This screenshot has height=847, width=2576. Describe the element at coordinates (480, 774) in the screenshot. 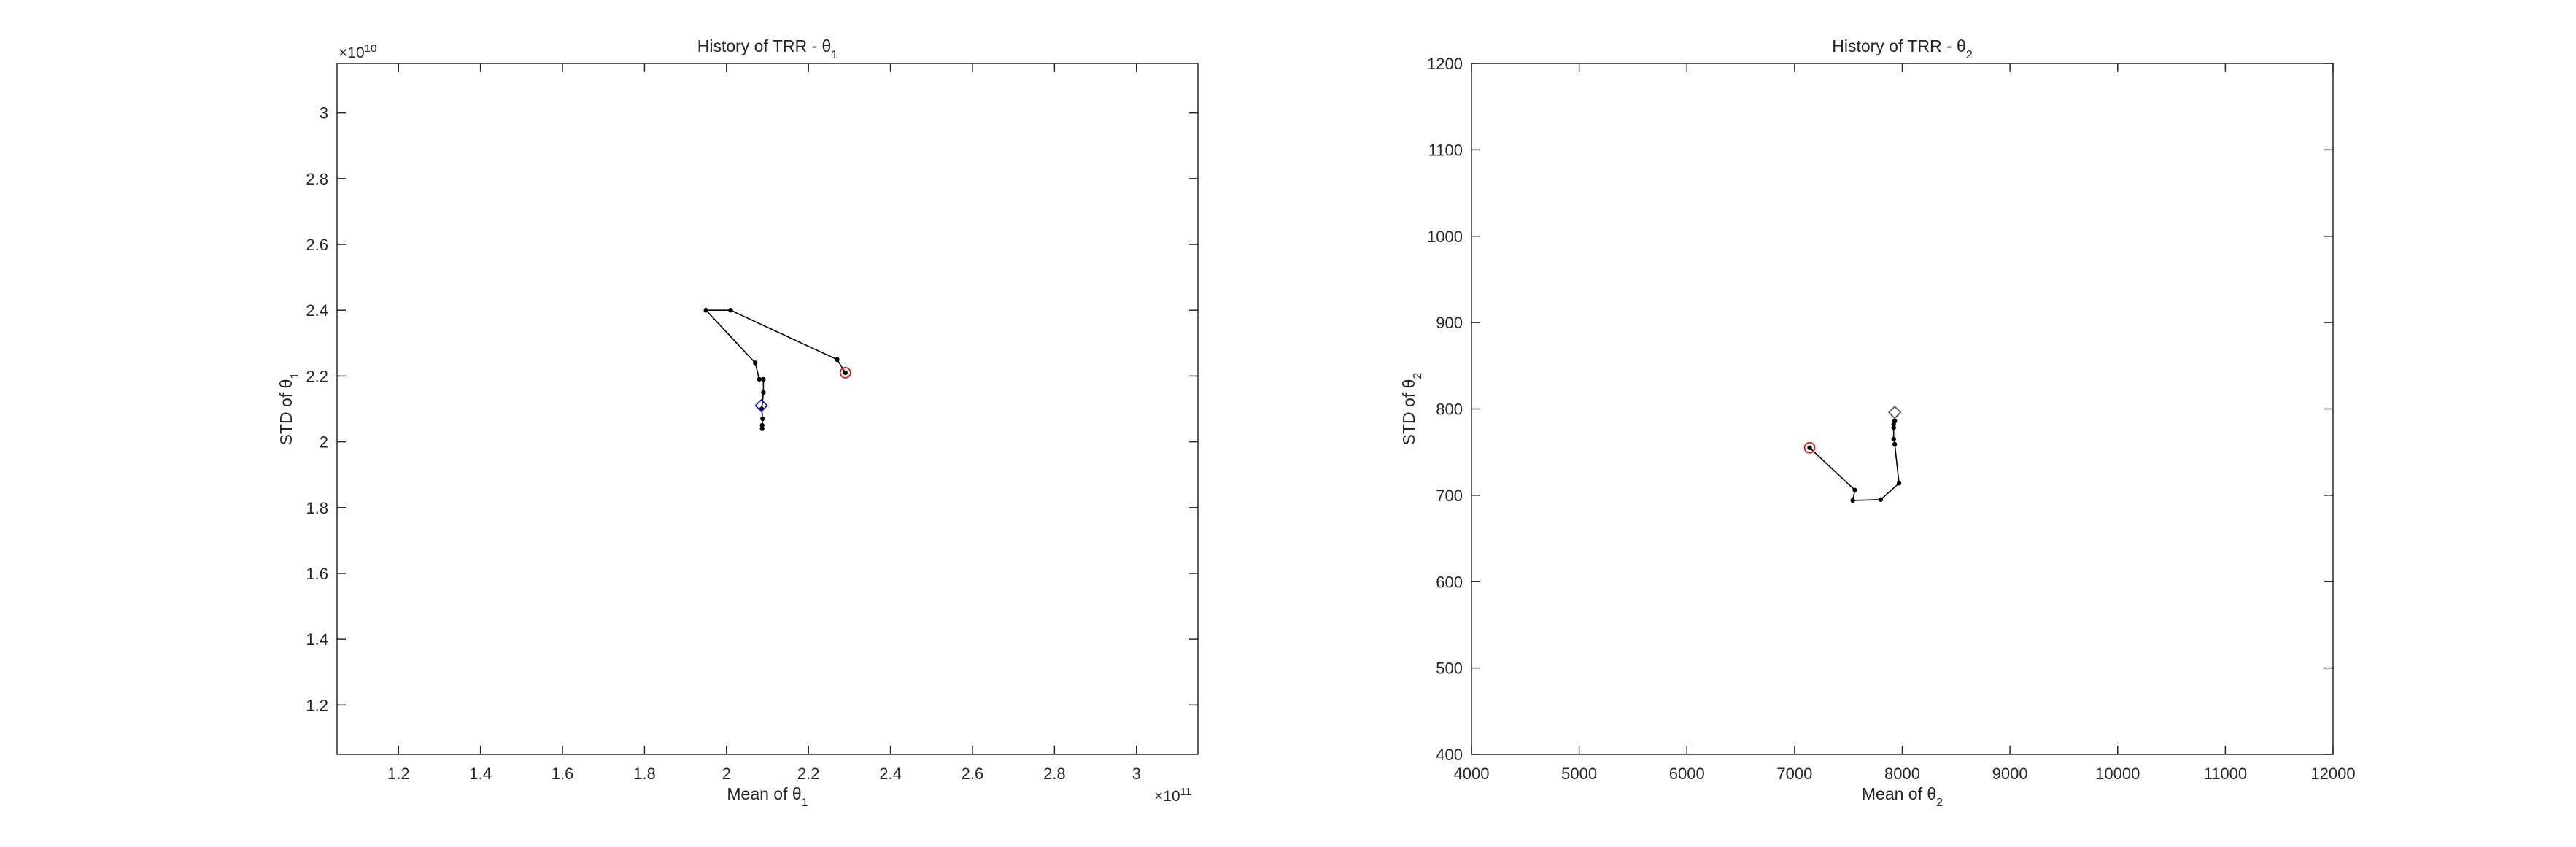

I see `x-tick-label: 1.4` at that location.